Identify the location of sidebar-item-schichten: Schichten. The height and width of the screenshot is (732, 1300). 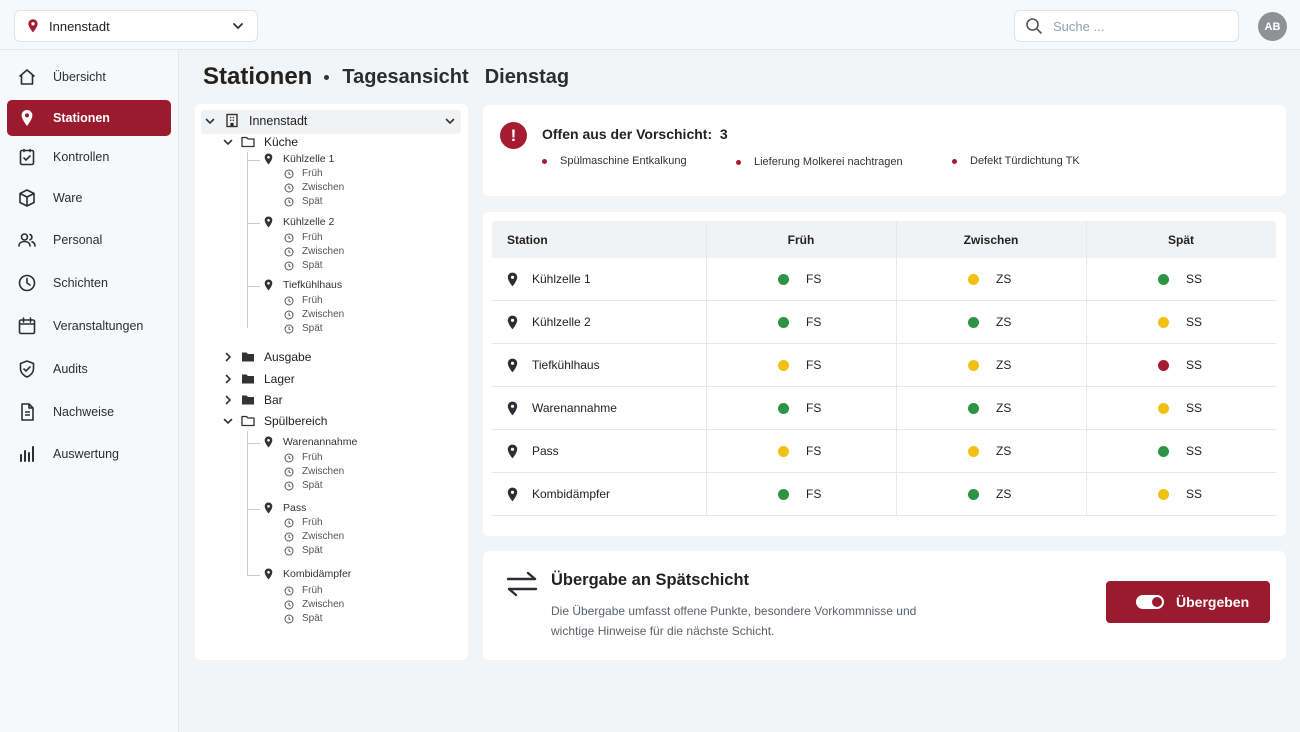
(89, 283).